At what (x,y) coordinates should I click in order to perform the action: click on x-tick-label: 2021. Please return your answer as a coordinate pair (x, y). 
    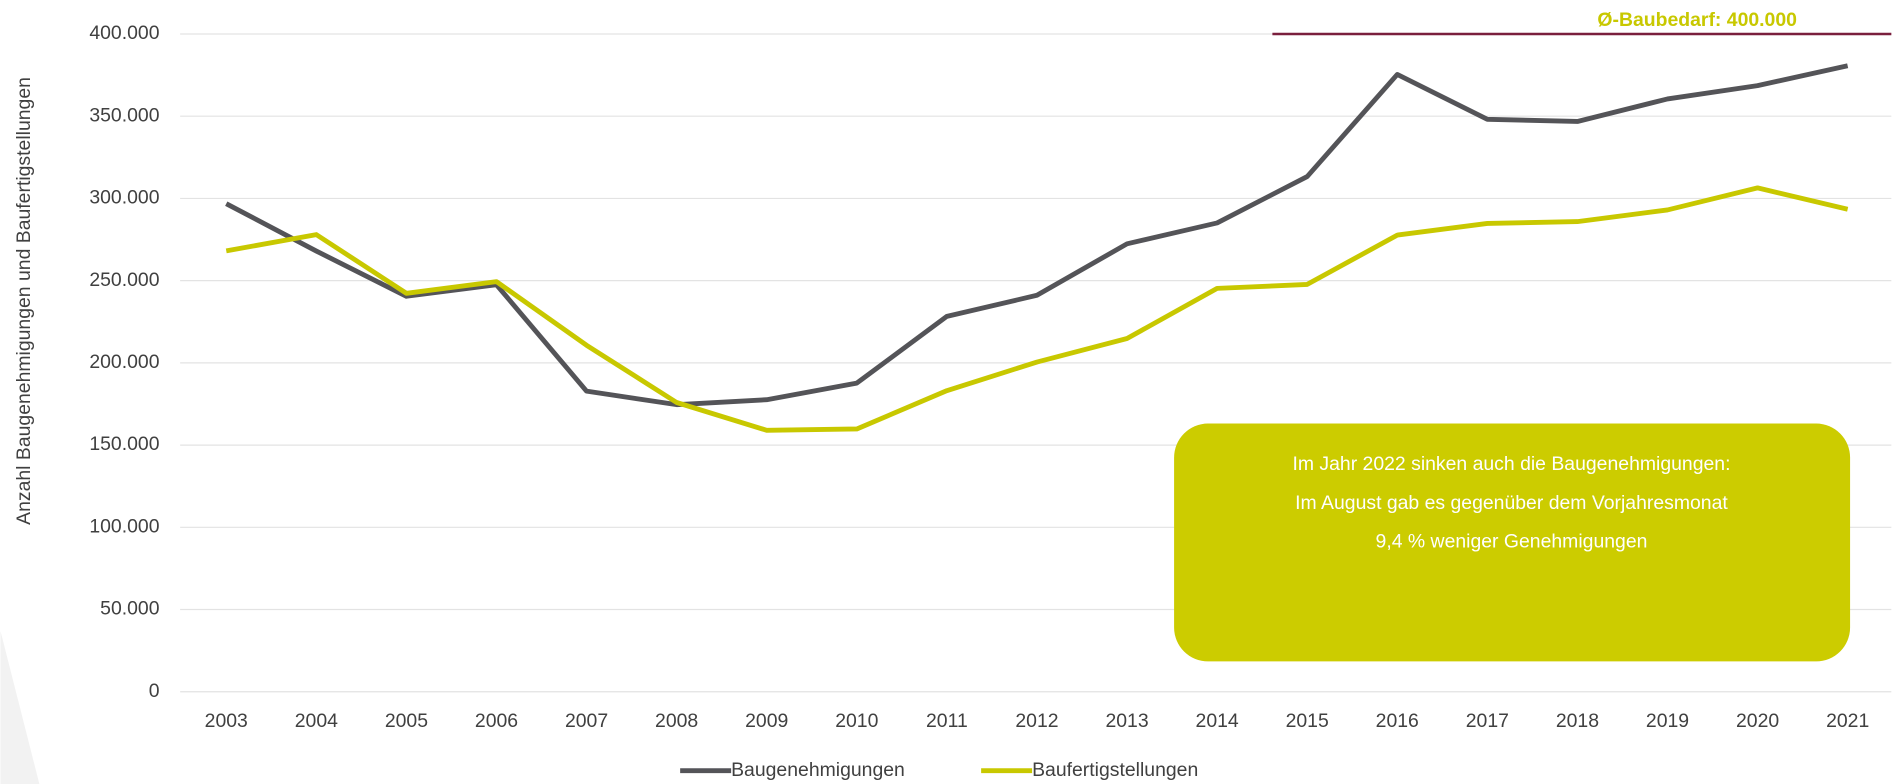
    Looking at the image, I should click on (1847, 721).